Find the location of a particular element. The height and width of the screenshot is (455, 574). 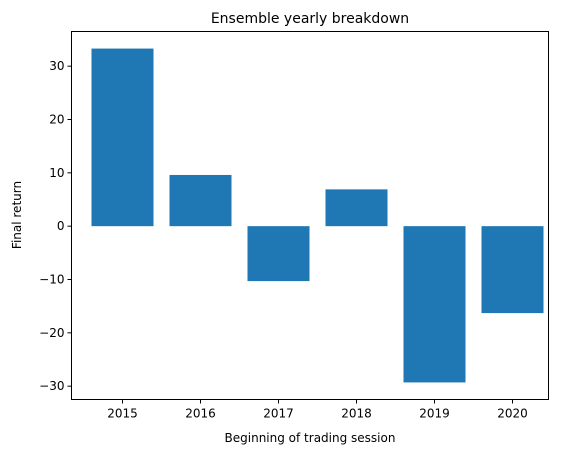

y-tick-label: 10 is located at coordinates (56, 173).